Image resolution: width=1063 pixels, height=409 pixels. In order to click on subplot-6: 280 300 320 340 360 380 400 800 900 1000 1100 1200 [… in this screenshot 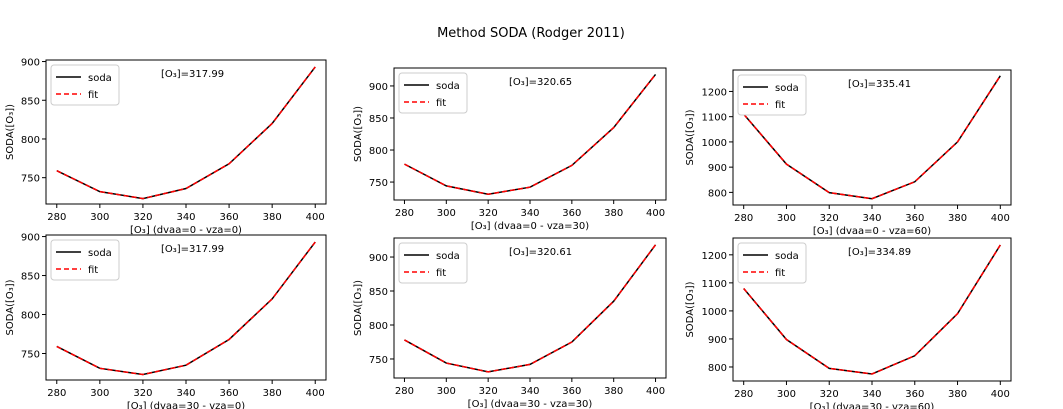, I will do `click(848, 323)`.